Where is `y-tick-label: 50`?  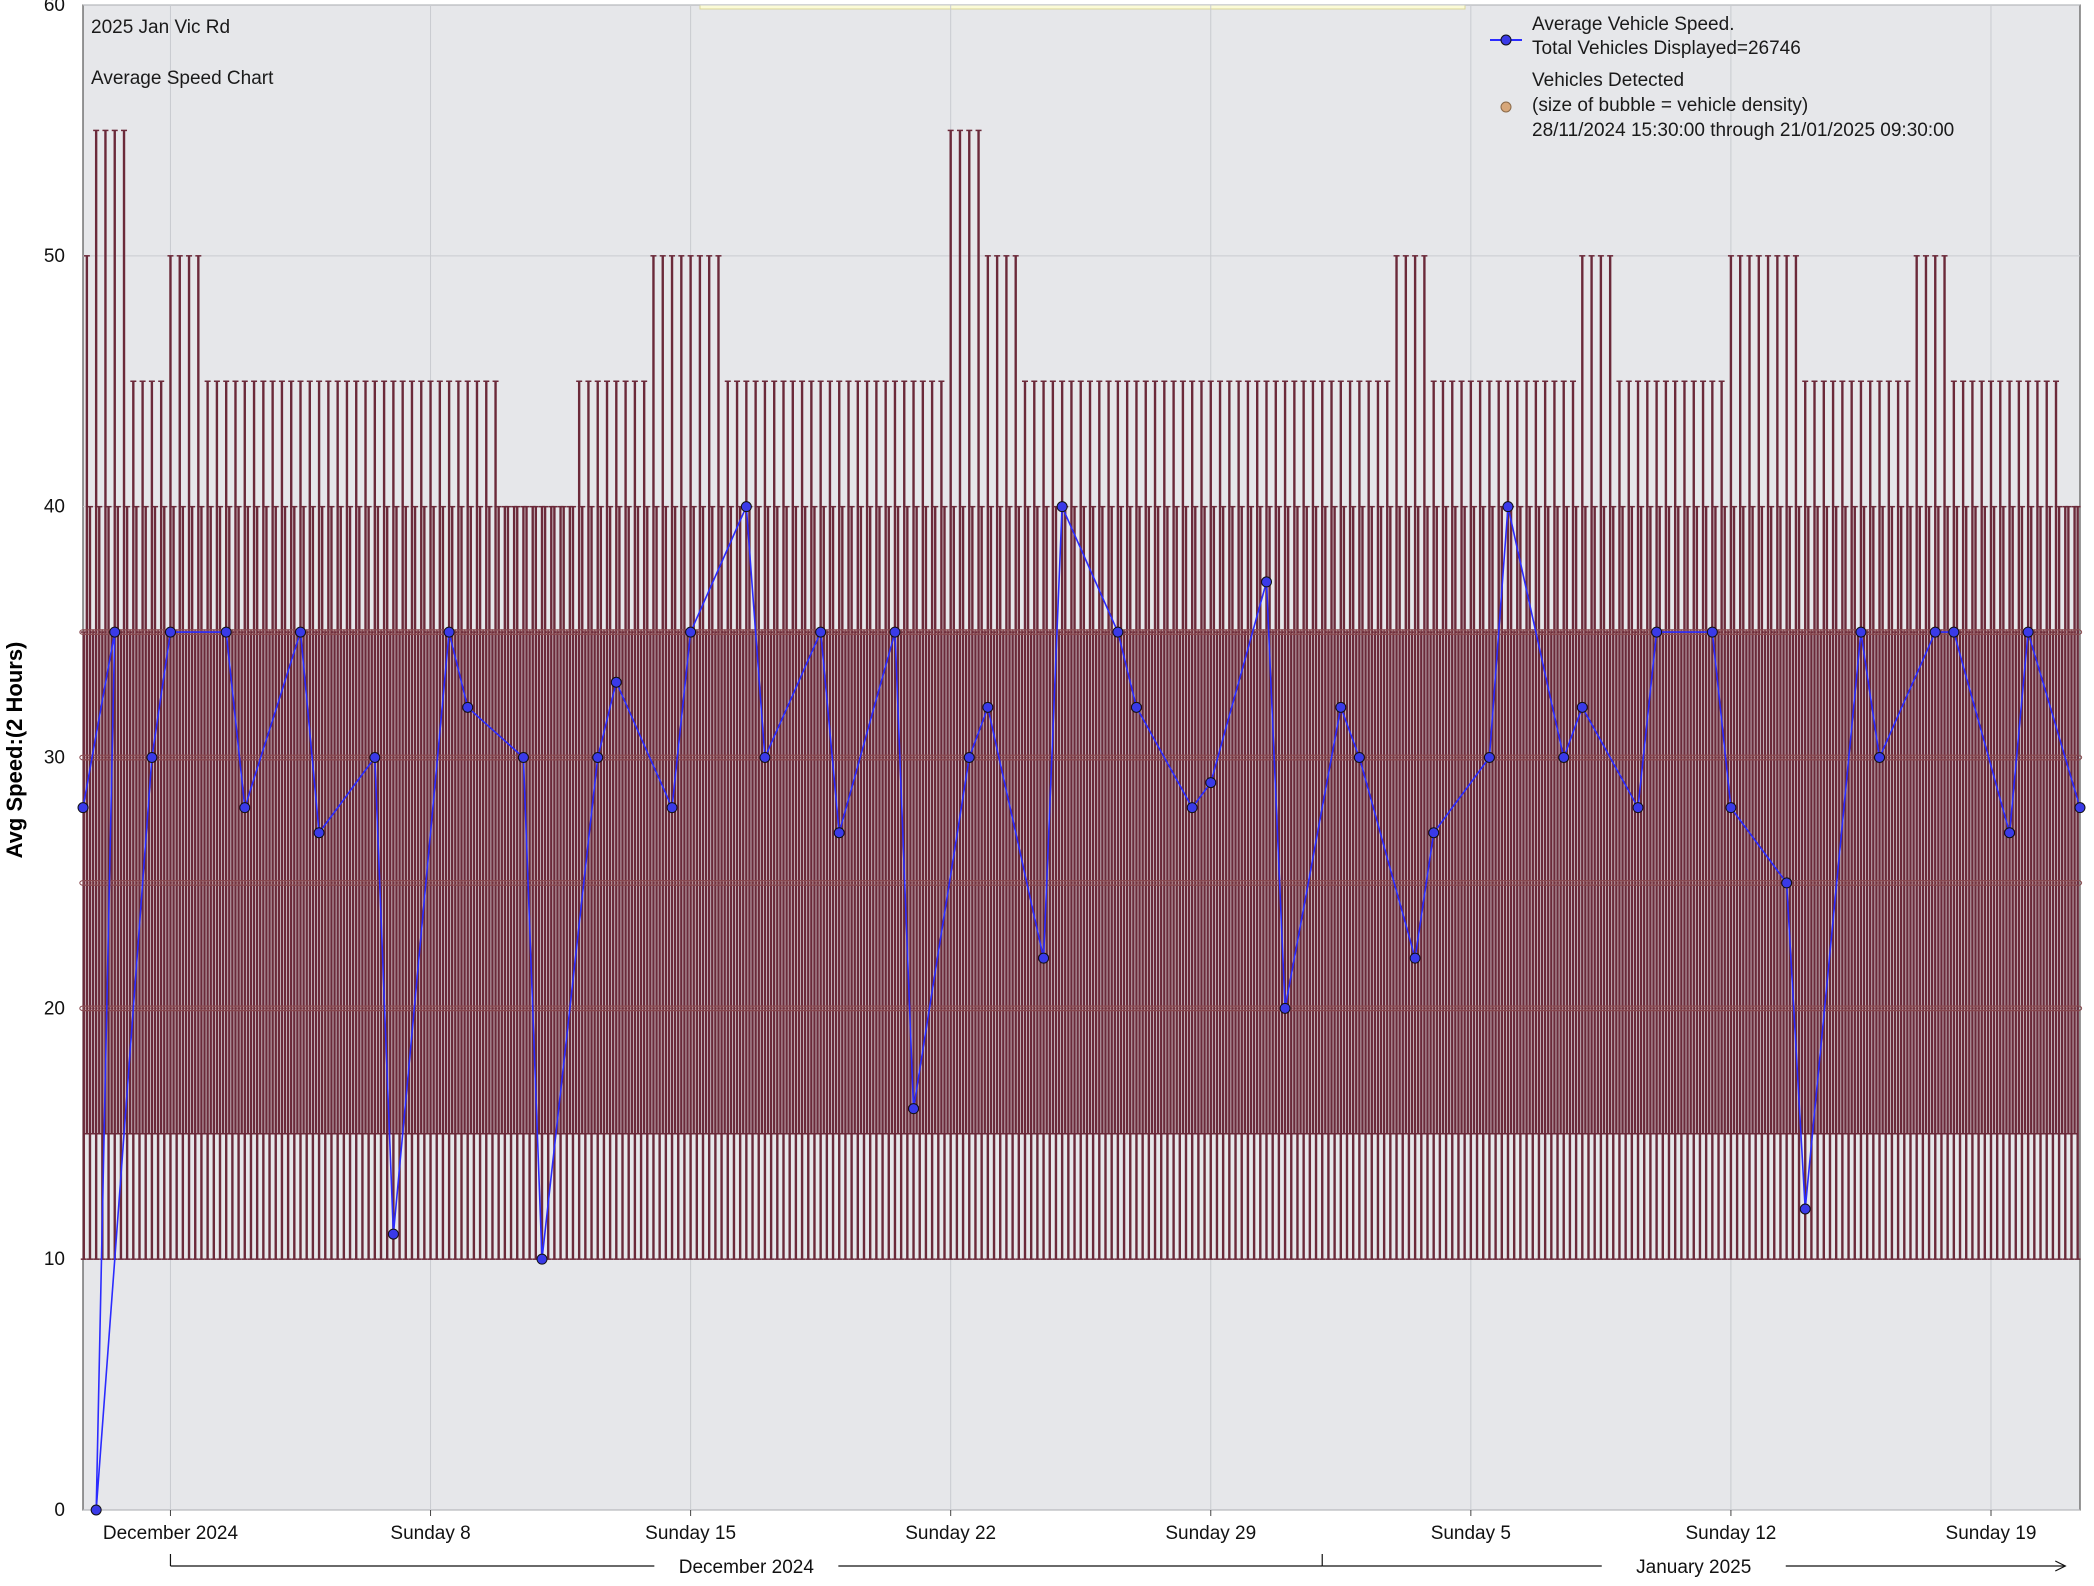 y-tick-label: 50 is located at coordinates (54, 256).